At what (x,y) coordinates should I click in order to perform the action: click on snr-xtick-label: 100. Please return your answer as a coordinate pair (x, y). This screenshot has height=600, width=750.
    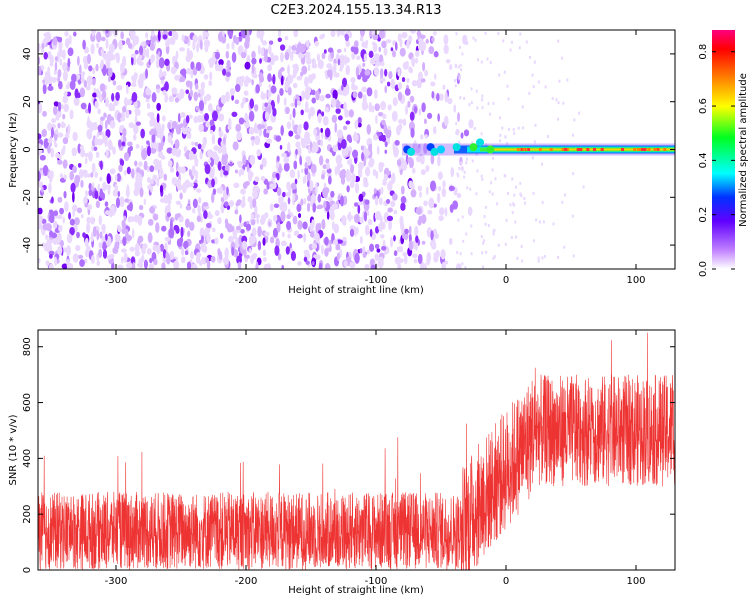
    Looking at the image, I should click on (635, 581).